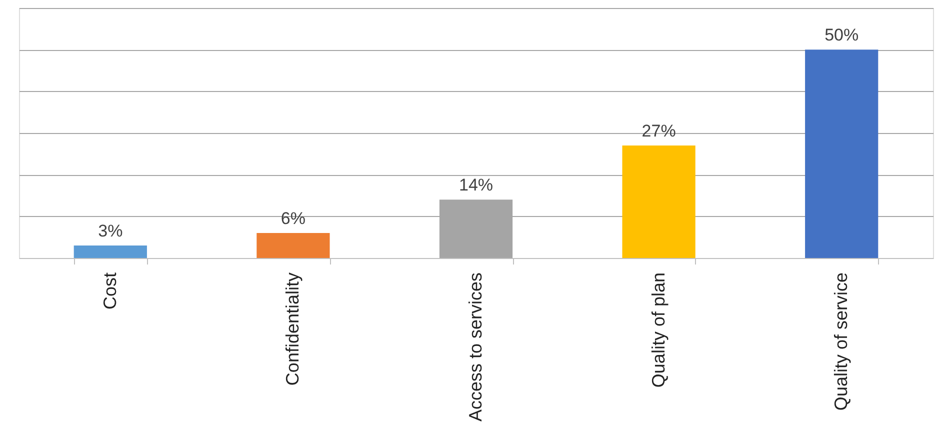 The image size is (938, 424). Describe the element at coordinates (110, 291) in the screenshot. I see `x-tick-label: Cost` at that location.